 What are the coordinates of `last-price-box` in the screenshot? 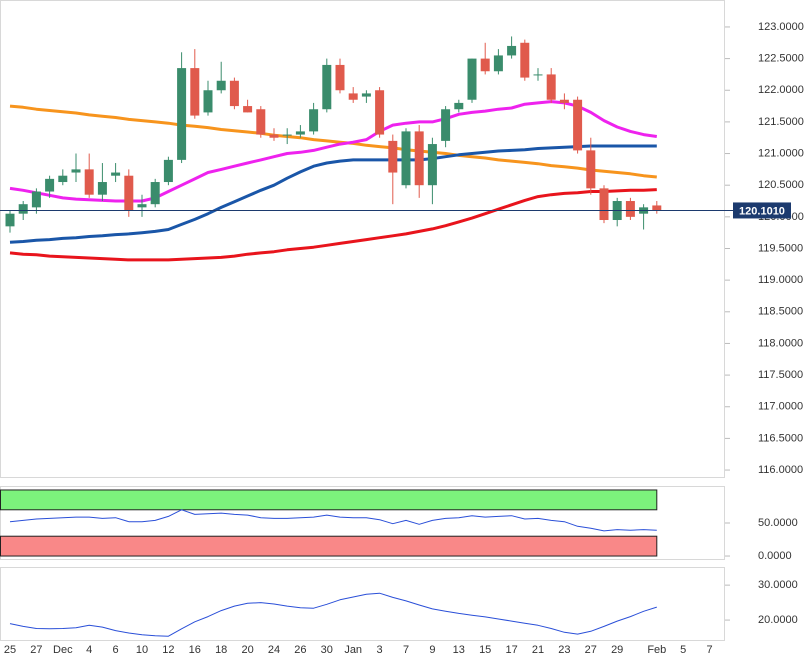 It's located at (762, 210).